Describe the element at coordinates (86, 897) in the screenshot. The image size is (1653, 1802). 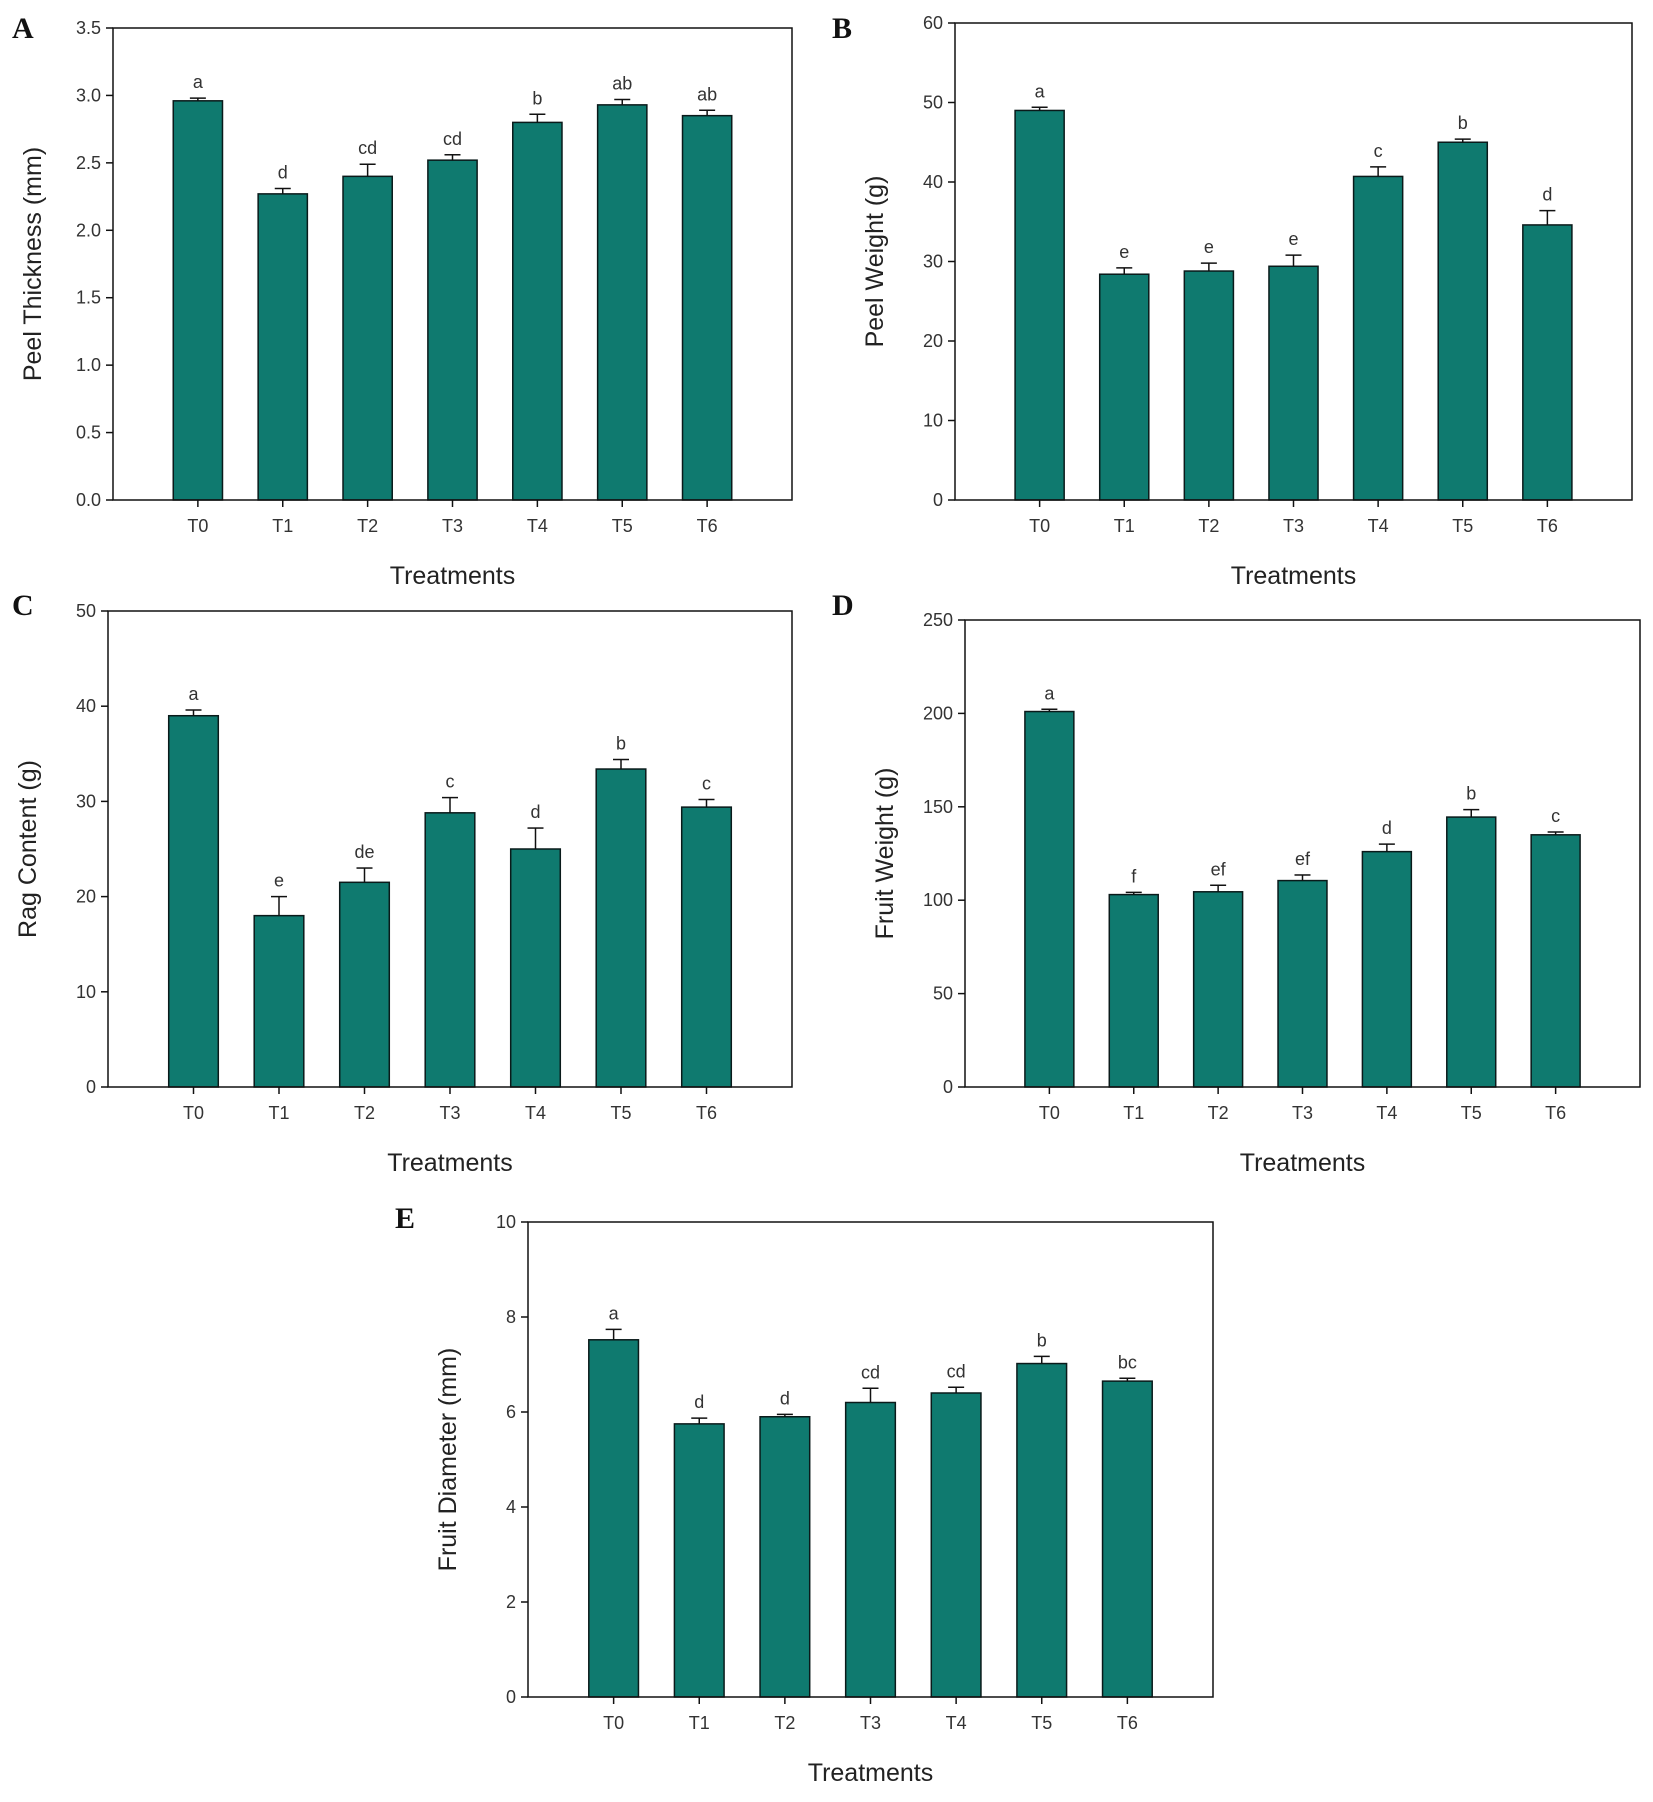
I see `y-tick-label: 20` at that location.